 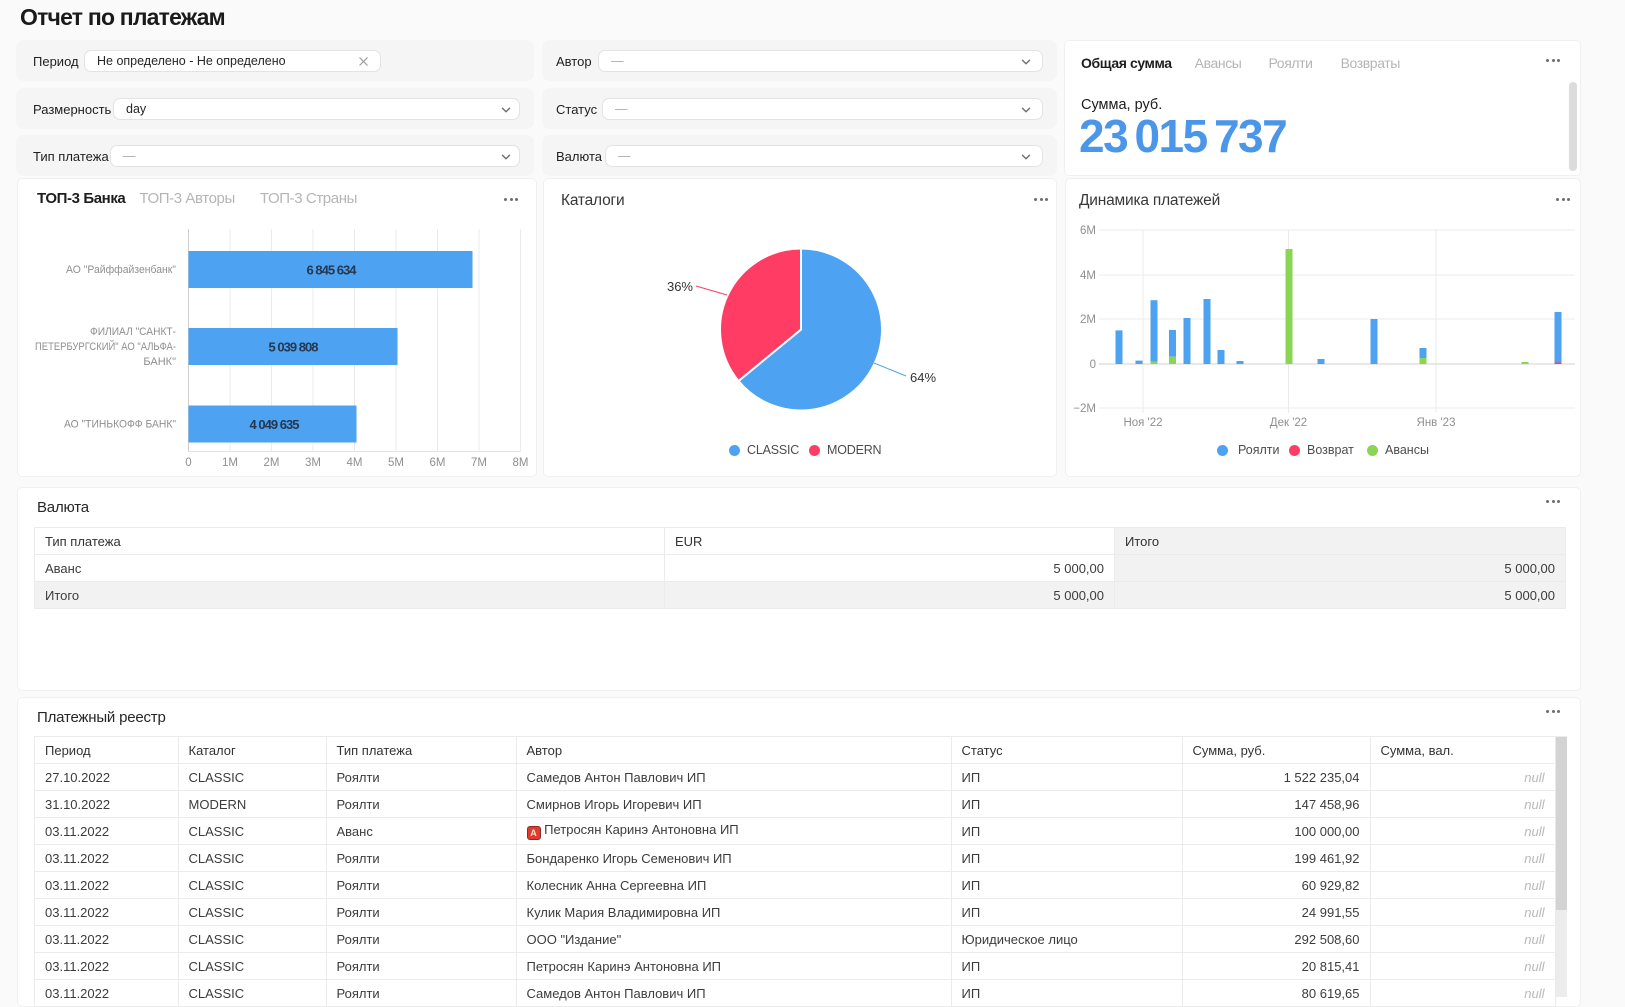 What do you see at coordinates (332, 270) in the screenshot?
I see `svg-text: 6 845 634` at bounding box center [332, 270].